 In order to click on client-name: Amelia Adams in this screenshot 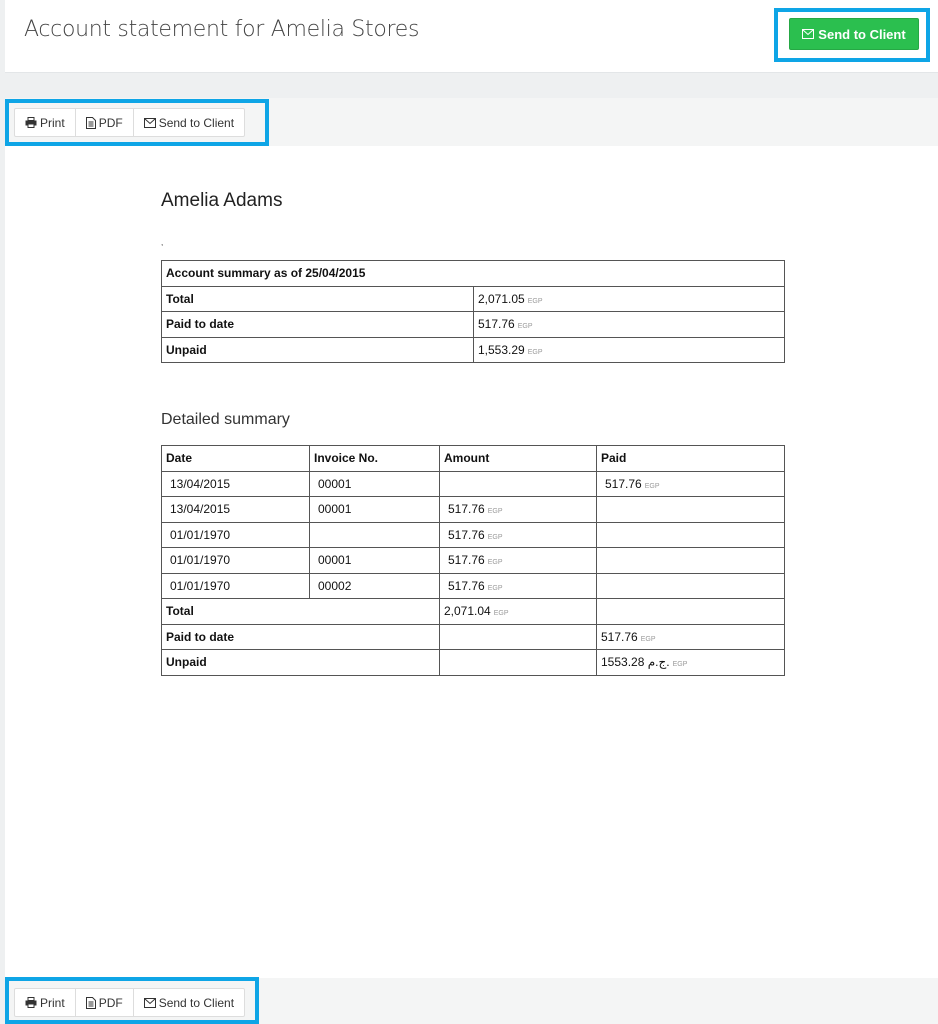, I will do `click(222, 200)`.